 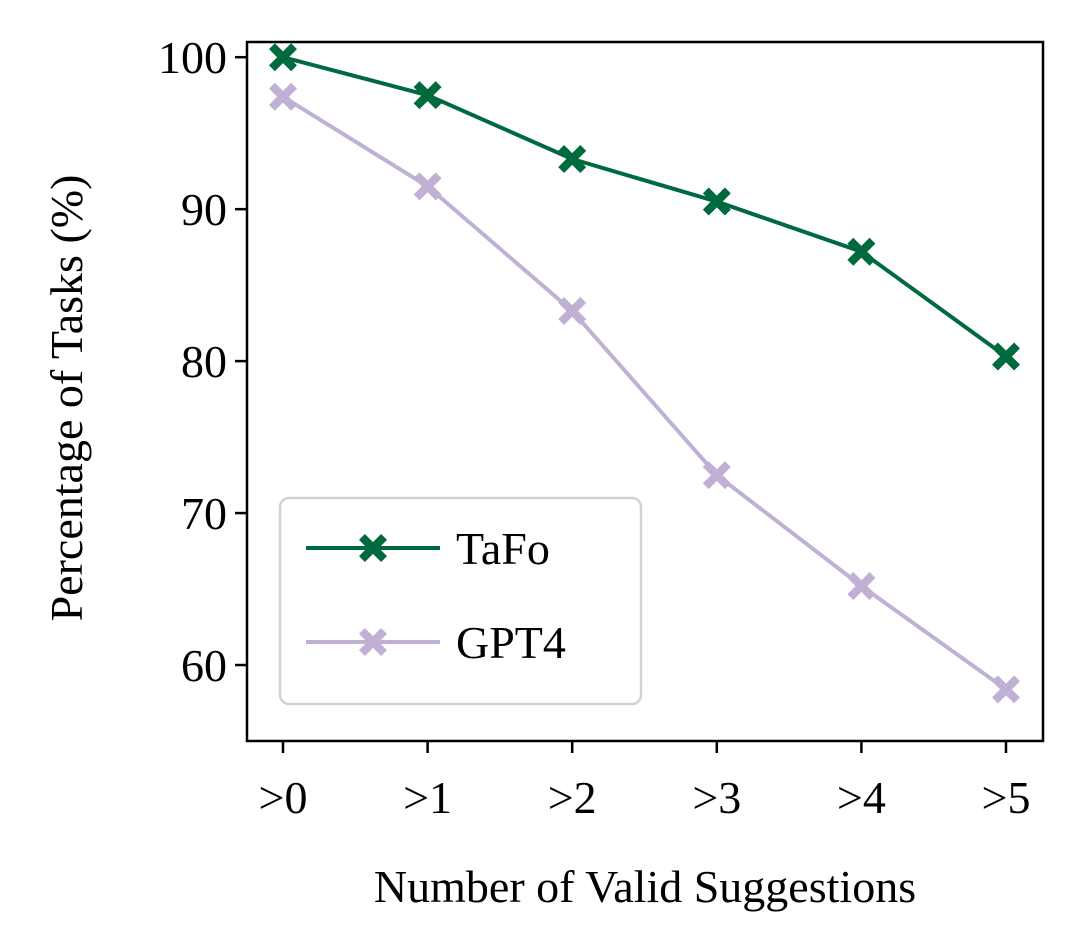 I want to click on x-axis-label: Number of Valid Suggestions, so click(x=645, y=886).